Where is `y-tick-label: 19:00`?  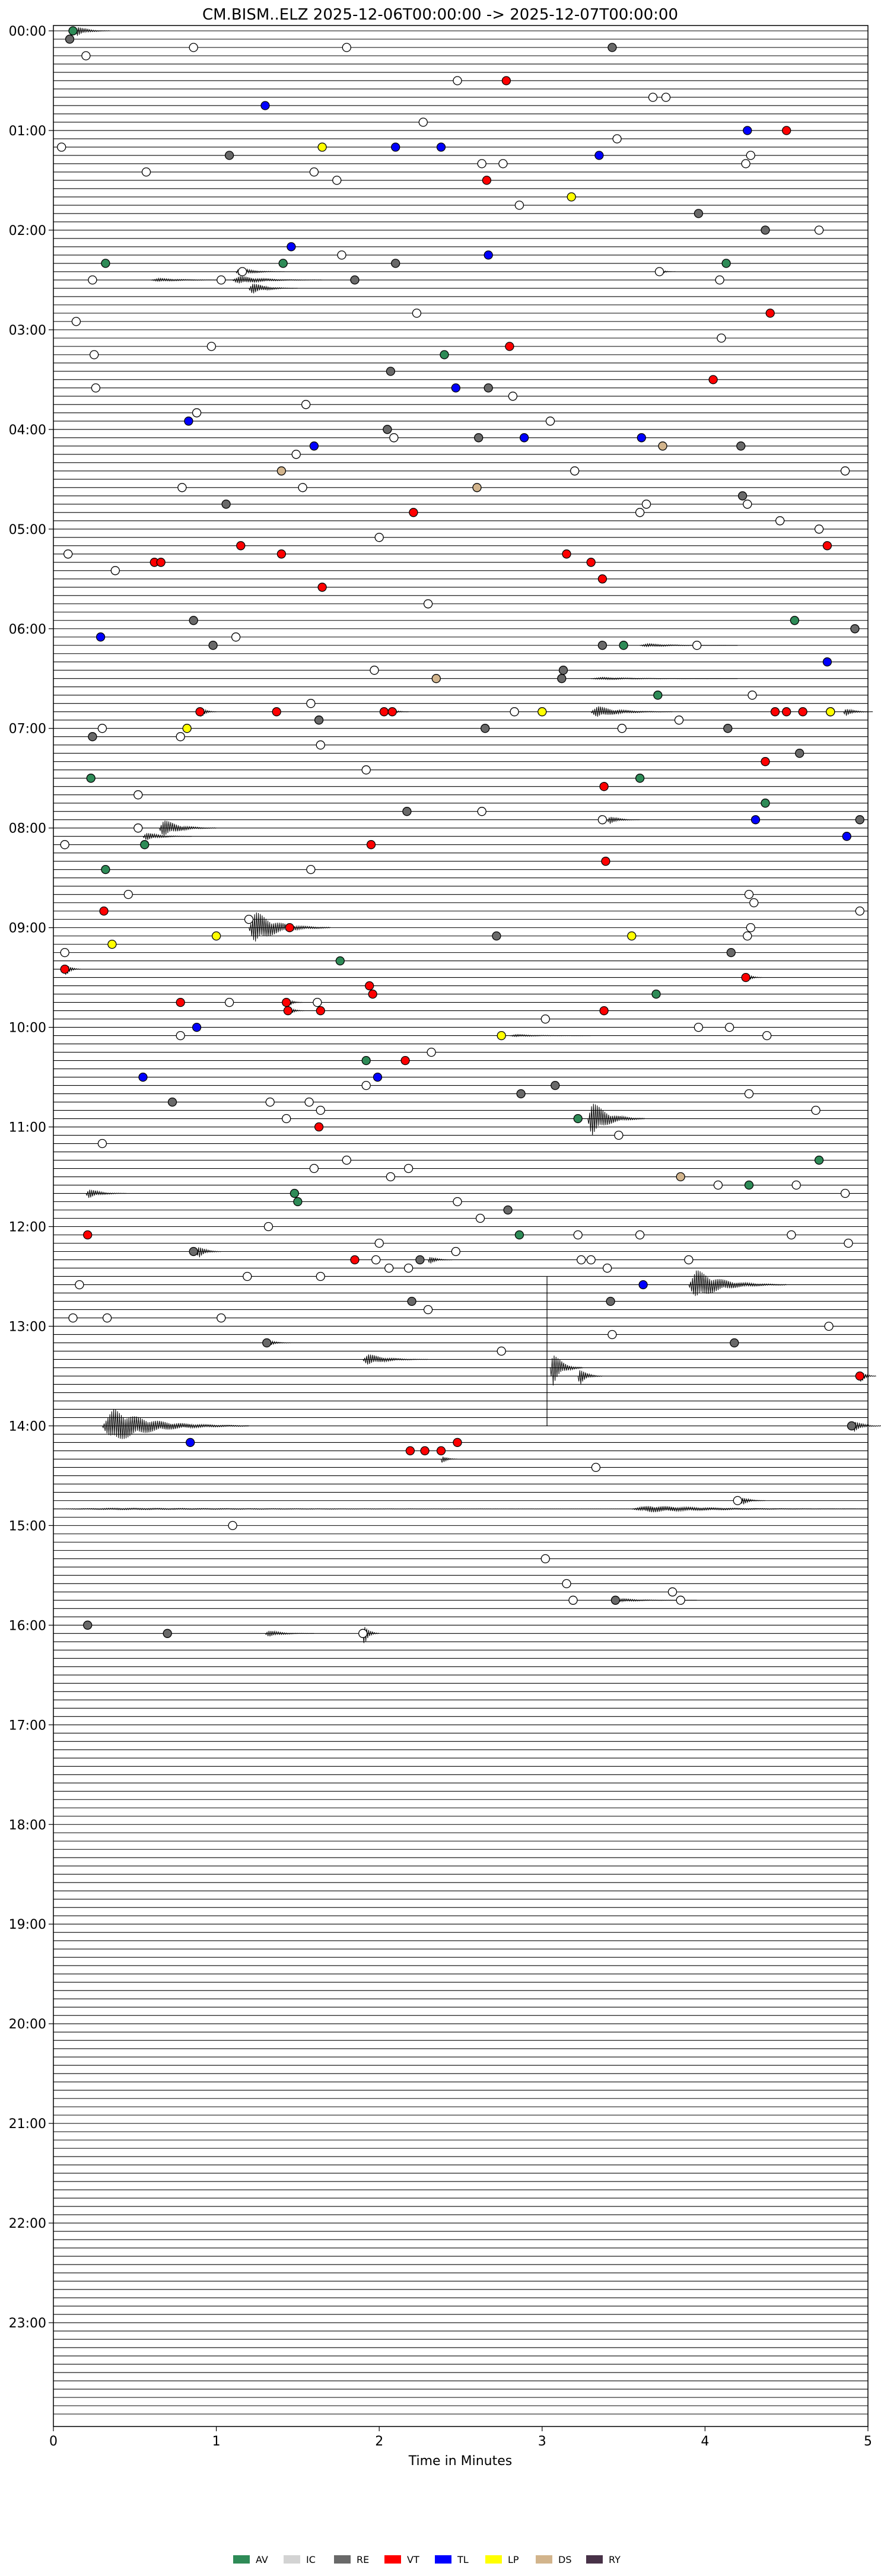 y-tick-label: 19:00 is located at coordinates (27, 1924).